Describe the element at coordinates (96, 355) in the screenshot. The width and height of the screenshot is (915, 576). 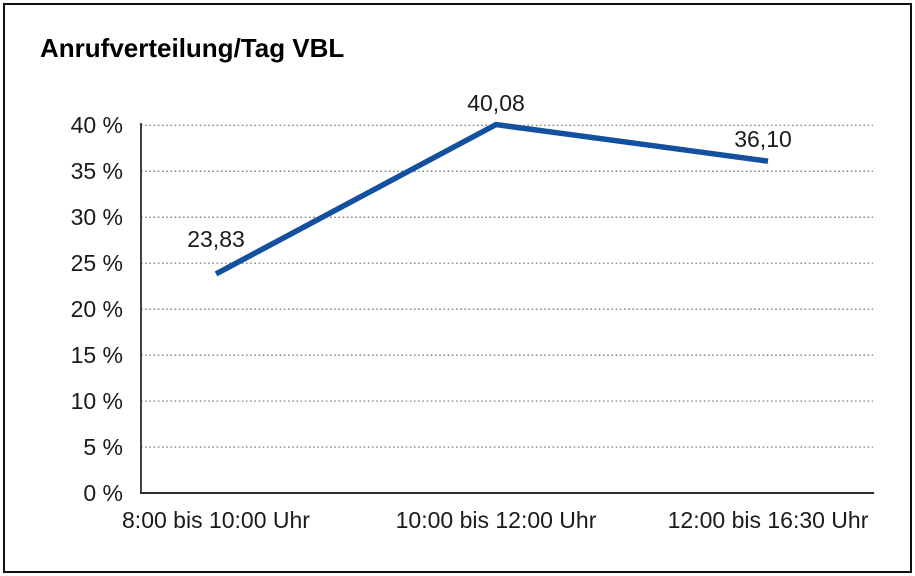
I see `y-tick-label: 15 %` at that location.